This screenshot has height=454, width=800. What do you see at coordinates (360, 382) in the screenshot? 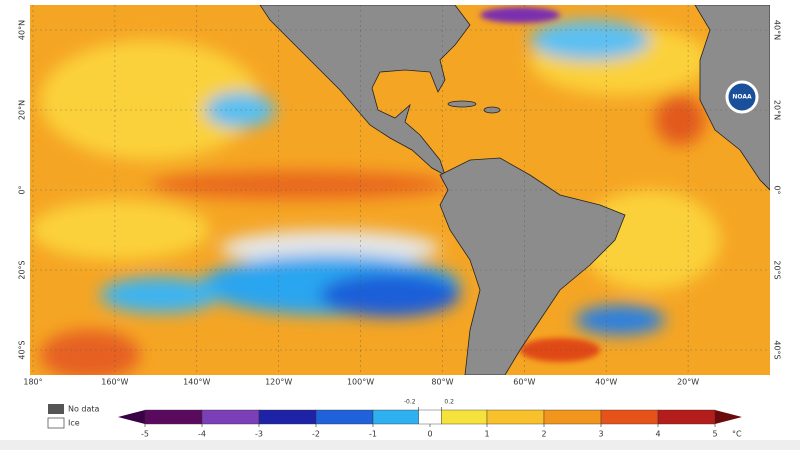
I see `lon-label: 100°W` at bounding box center [360, 382].